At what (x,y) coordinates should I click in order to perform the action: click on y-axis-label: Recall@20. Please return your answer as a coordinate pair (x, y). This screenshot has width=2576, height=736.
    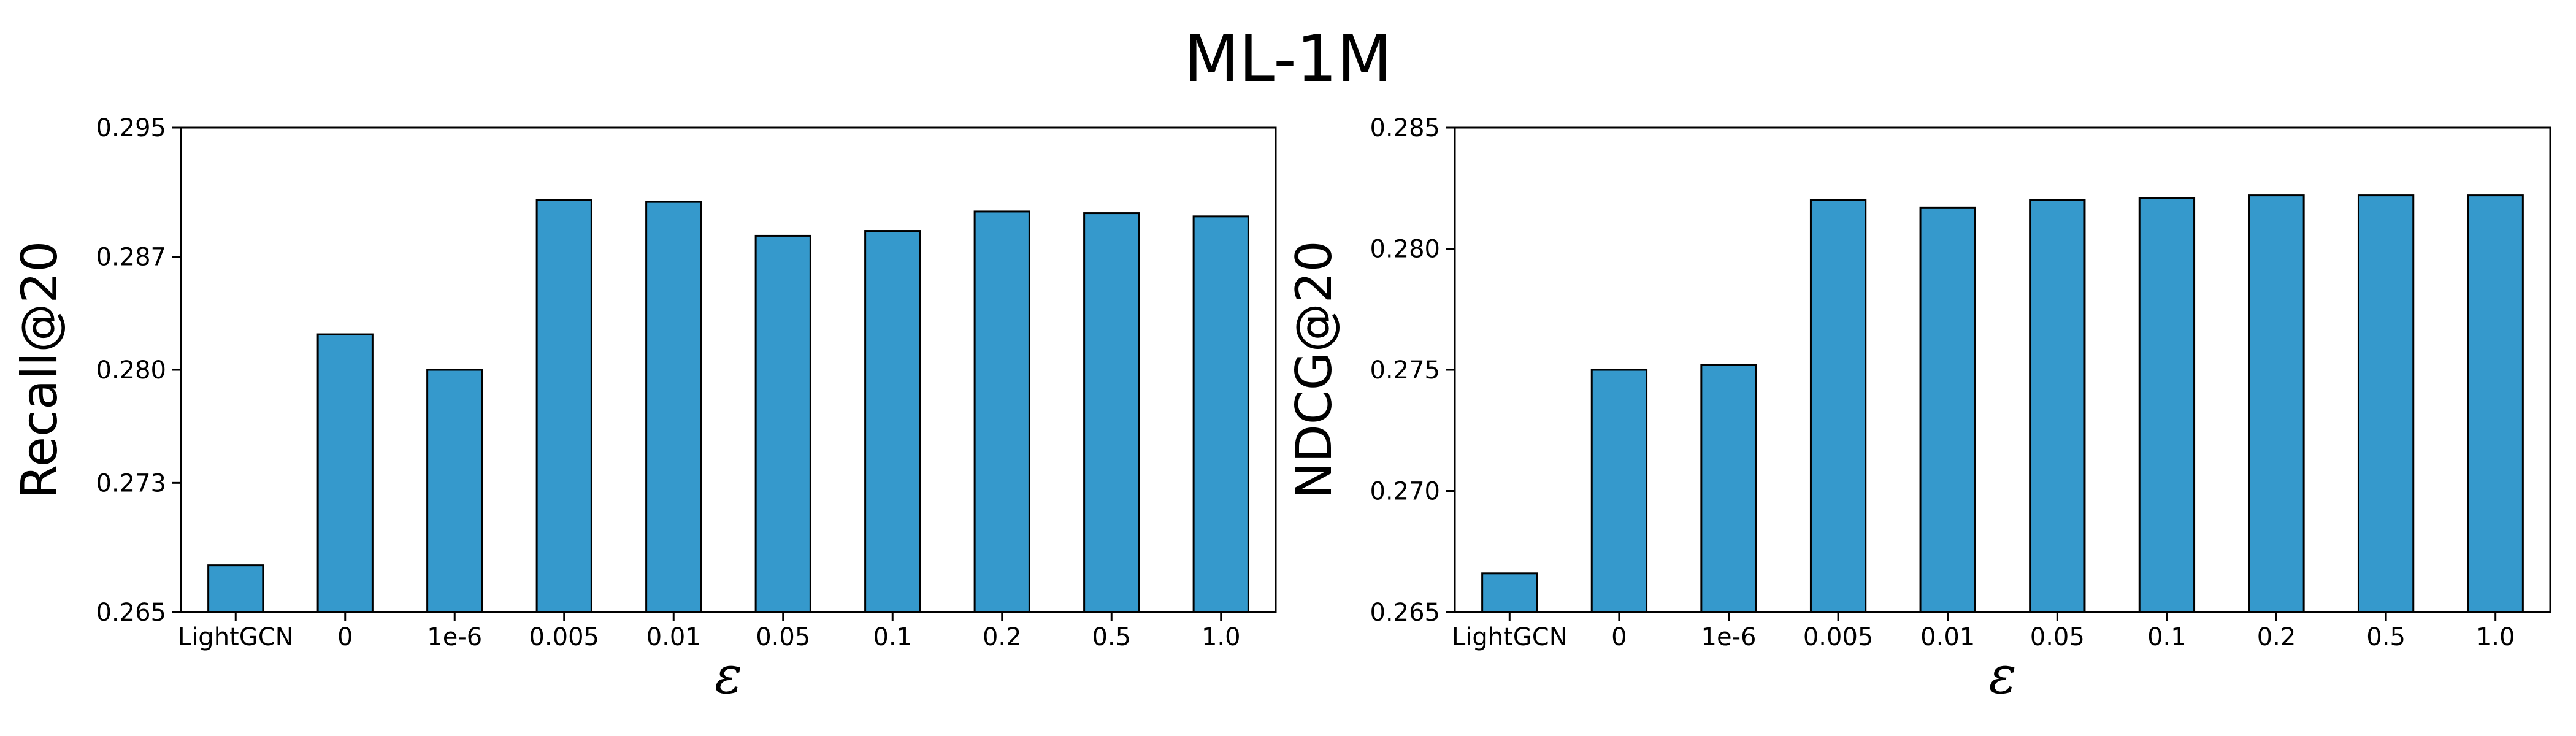
    Looking at the image, I should click on (39, 370).